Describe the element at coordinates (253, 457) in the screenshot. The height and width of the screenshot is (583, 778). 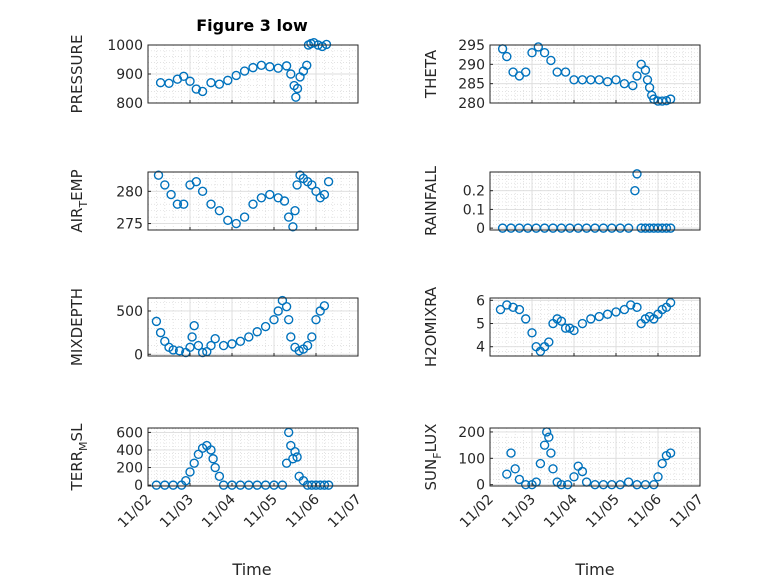
I see `terr-msl-axes-box` at that location.